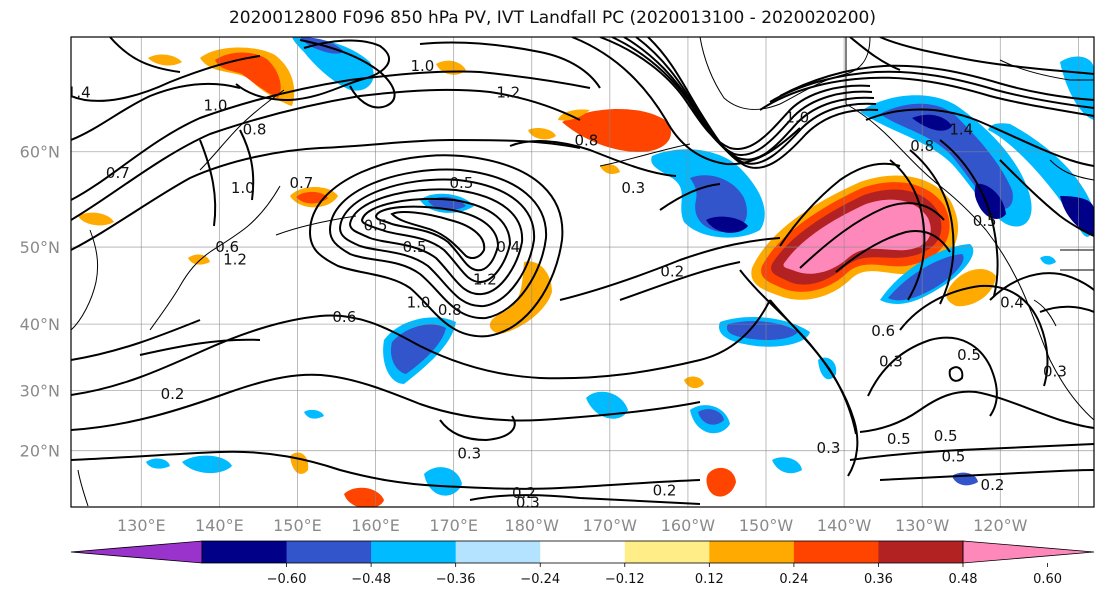 The image size is (1105, 601). What do you see at coordinates (453, 525) in the screenshot?
I see `lon-tick-label: 170°E` at bounding box center [453, 525].